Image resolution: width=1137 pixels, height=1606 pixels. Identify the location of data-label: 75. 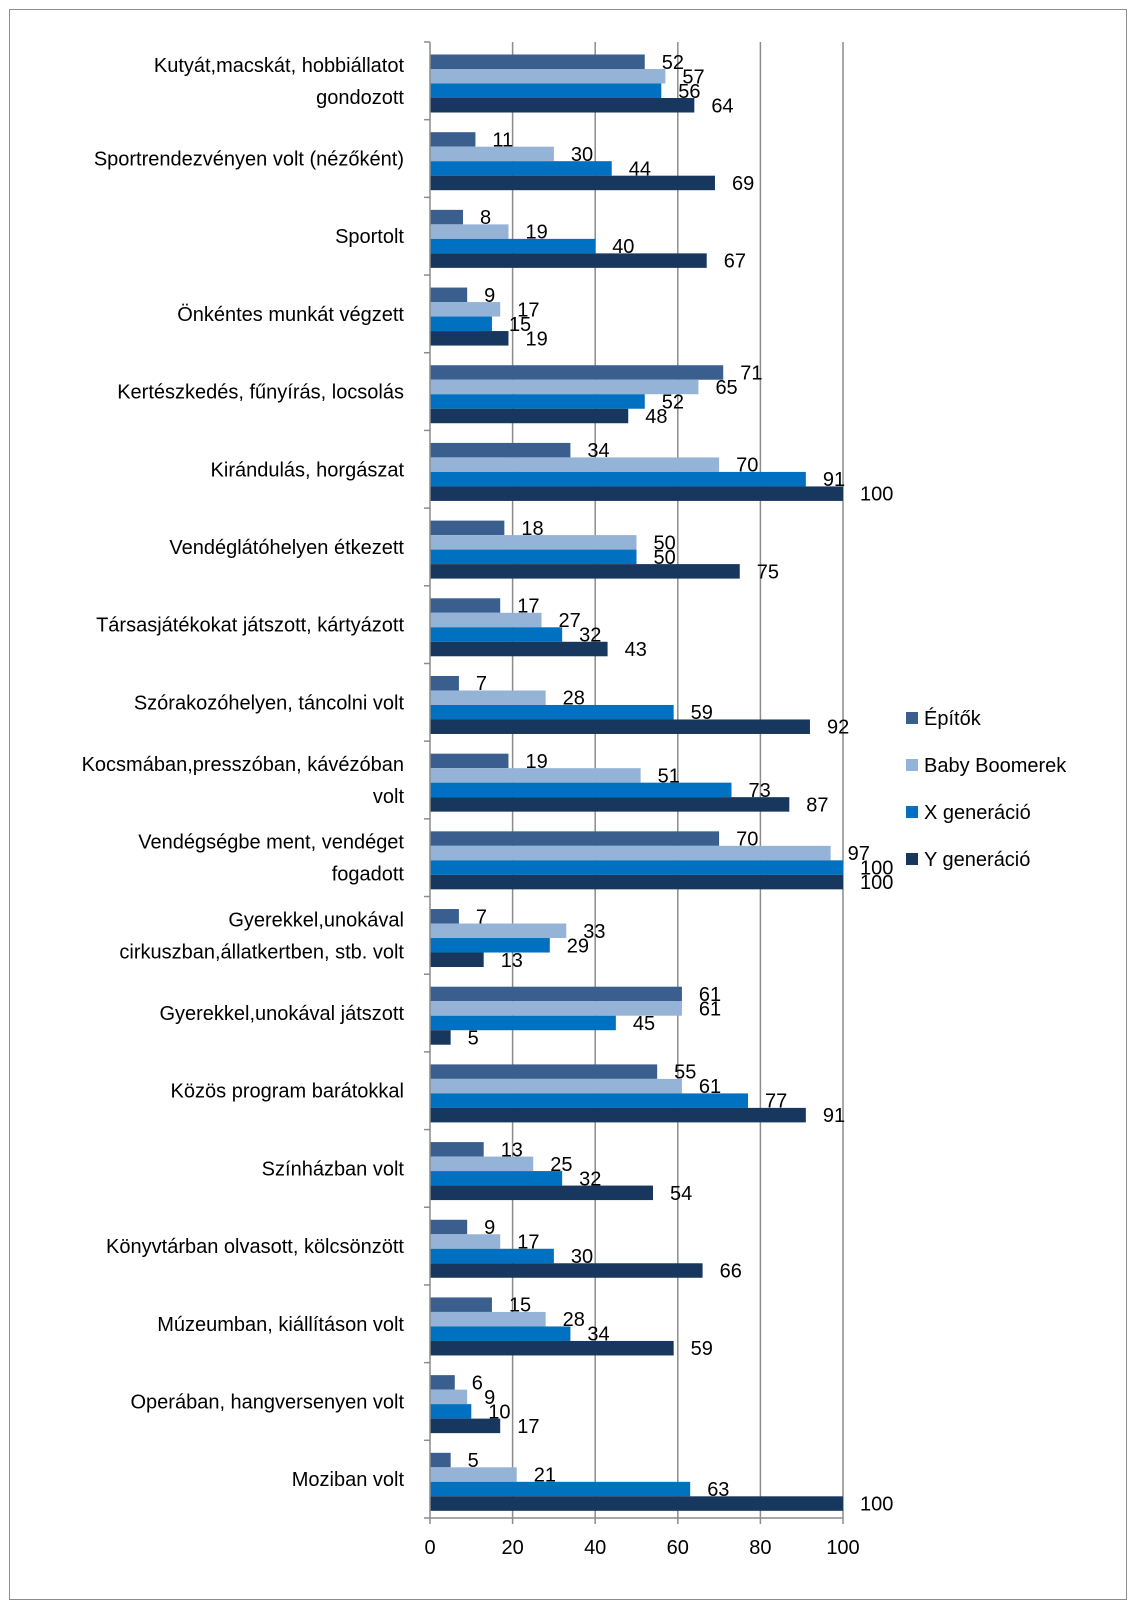
(768, 572).